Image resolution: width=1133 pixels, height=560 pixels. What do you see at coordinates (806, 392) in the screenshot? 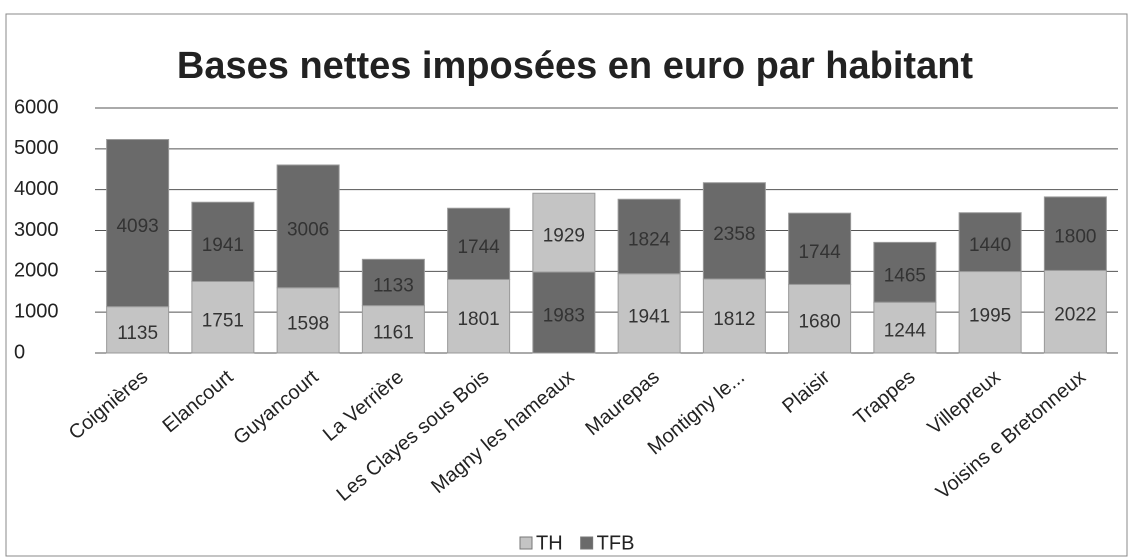
I see `x-tick-label: Plaisir` at bounding box center [806, 392].